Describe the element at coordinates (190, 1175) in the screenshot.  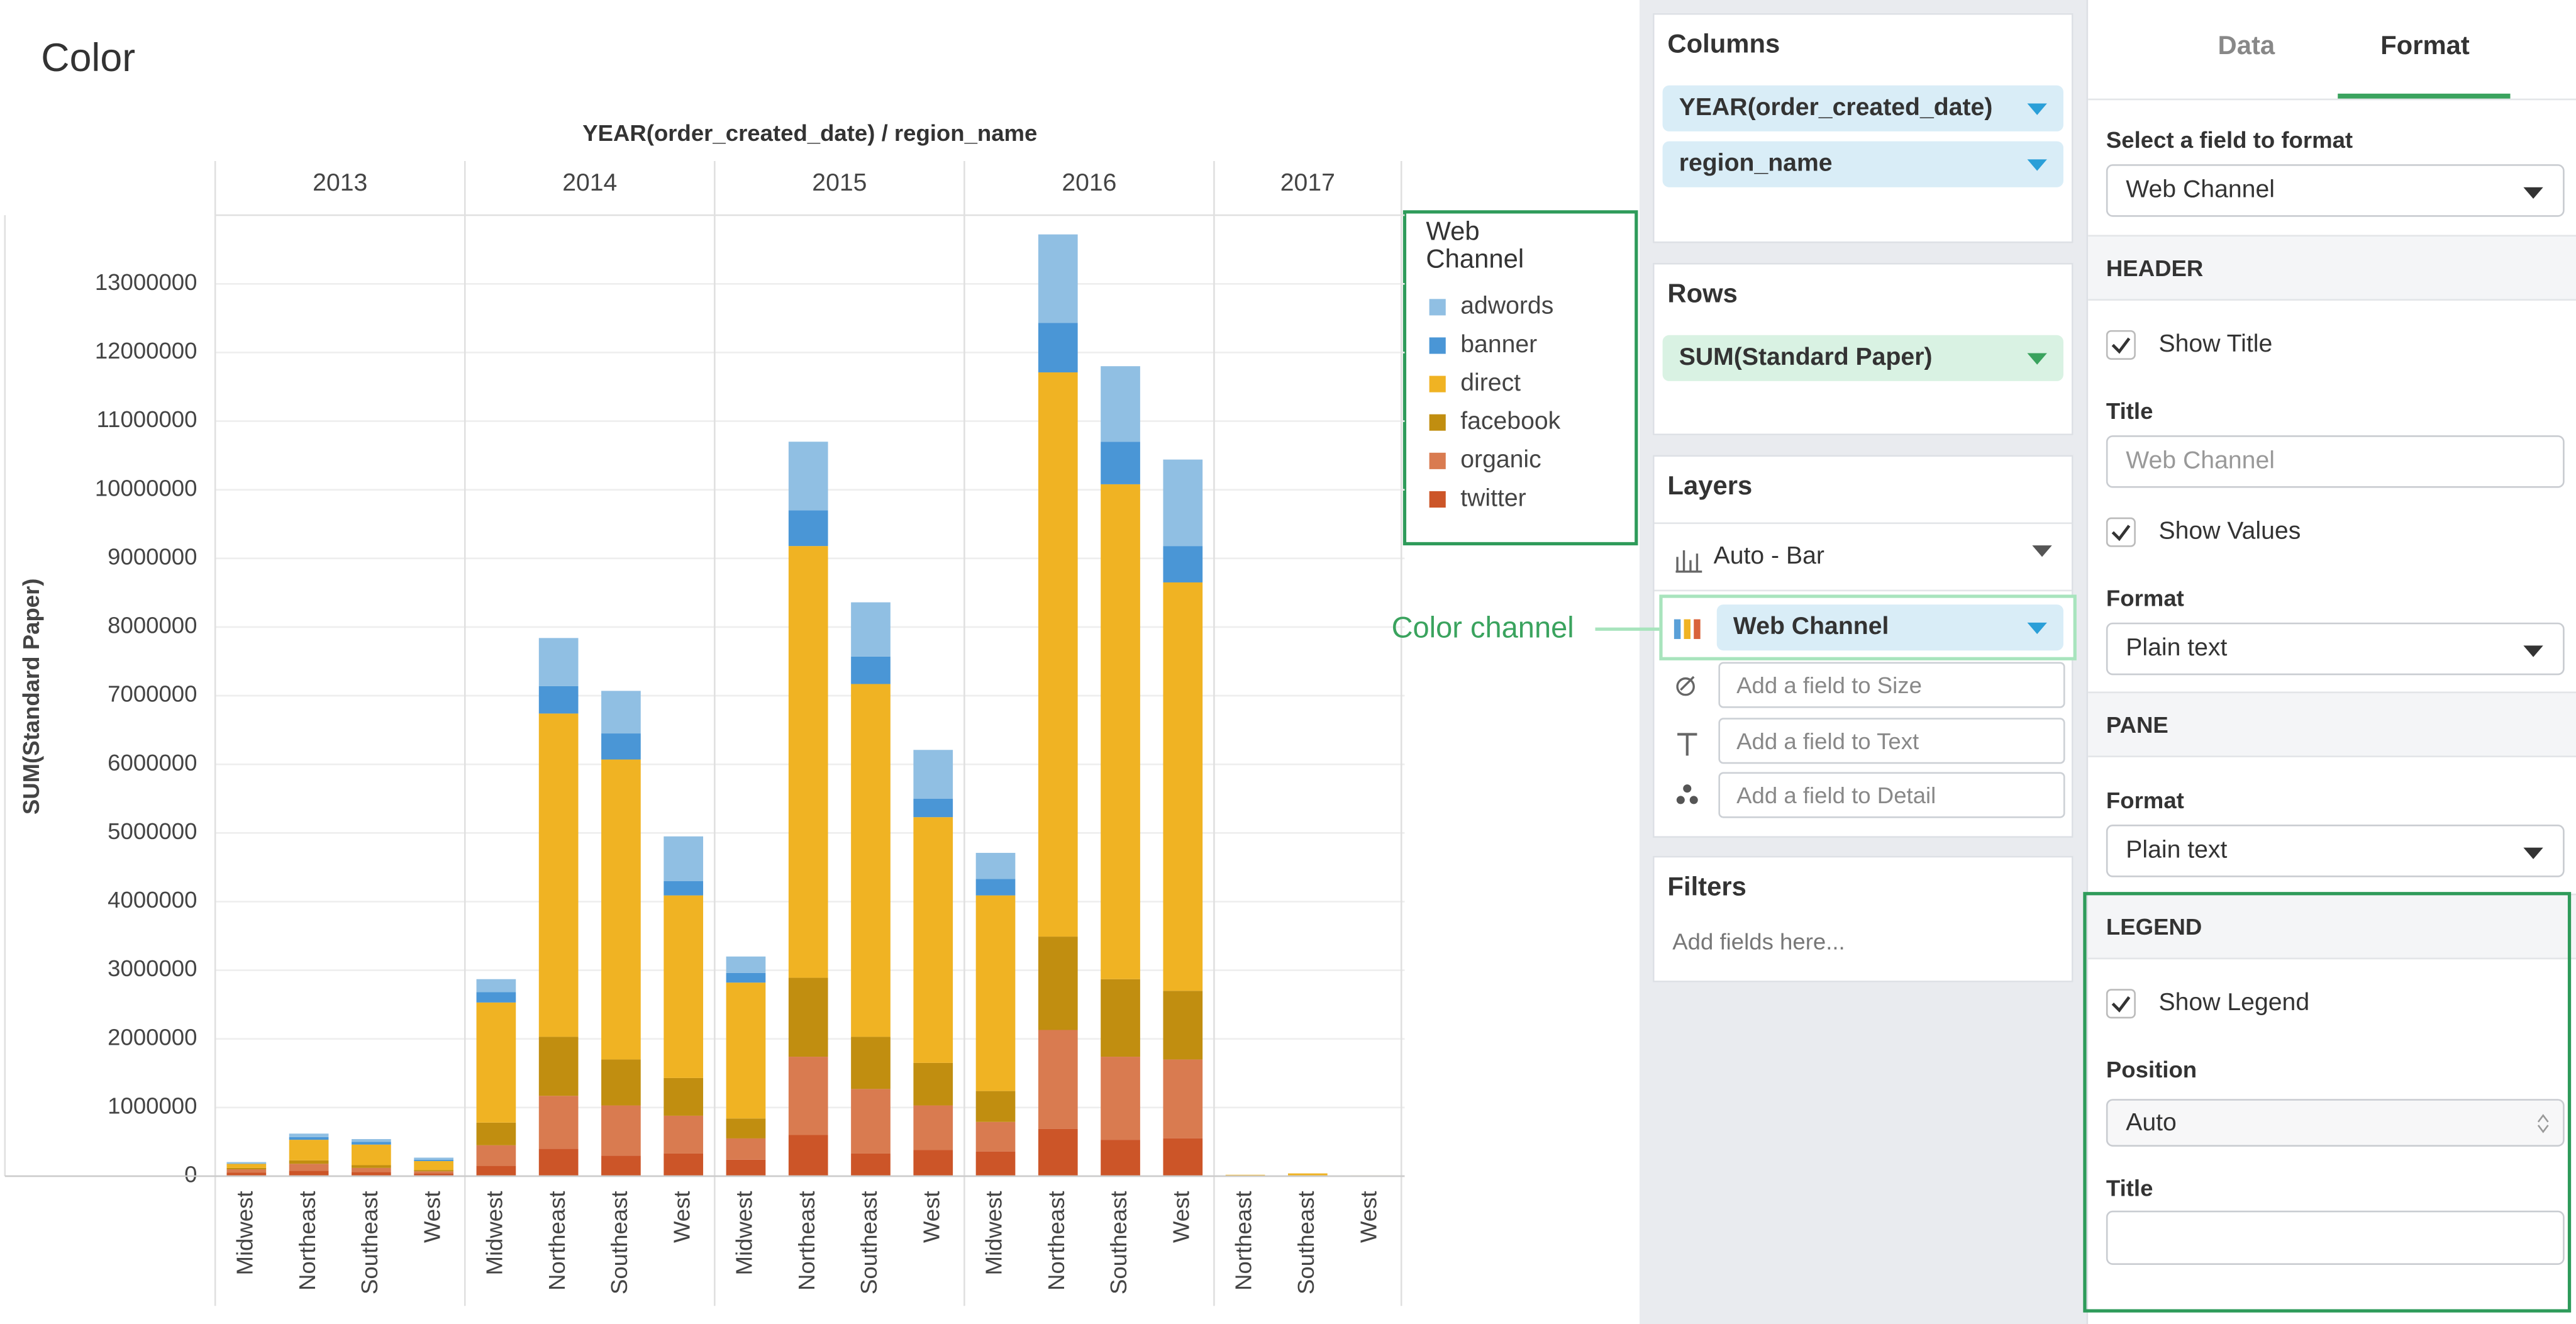
I see `y-tick-label: 0` at that location.